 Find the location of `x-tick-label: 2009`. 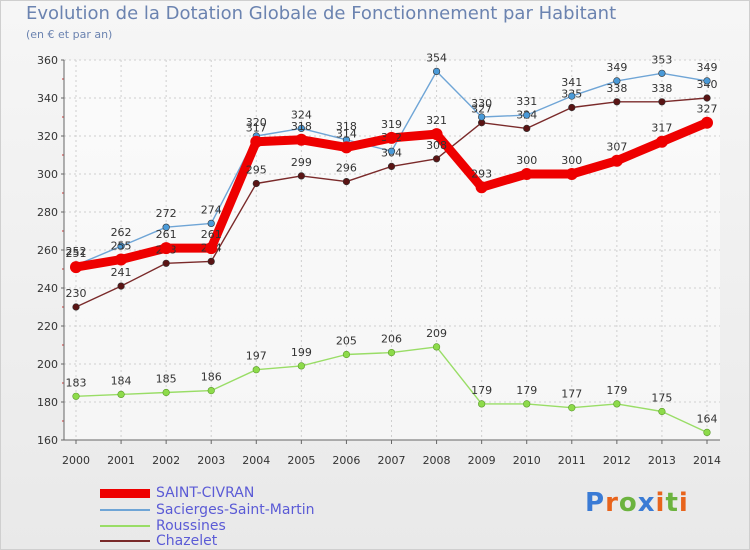

x-tick-label: 2009 is located at coordinates (482, 460).